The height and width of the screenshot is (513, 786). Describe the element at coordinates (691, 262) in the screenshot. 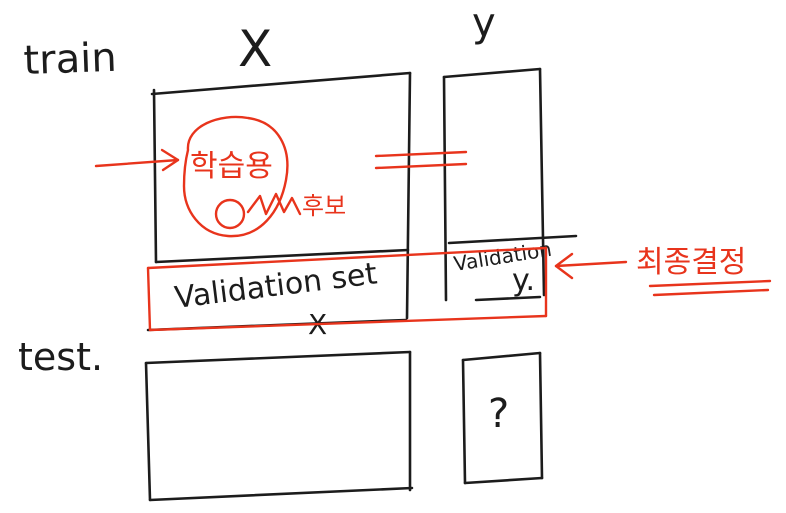

I see `final-decision-label: 최종결정` at that location.